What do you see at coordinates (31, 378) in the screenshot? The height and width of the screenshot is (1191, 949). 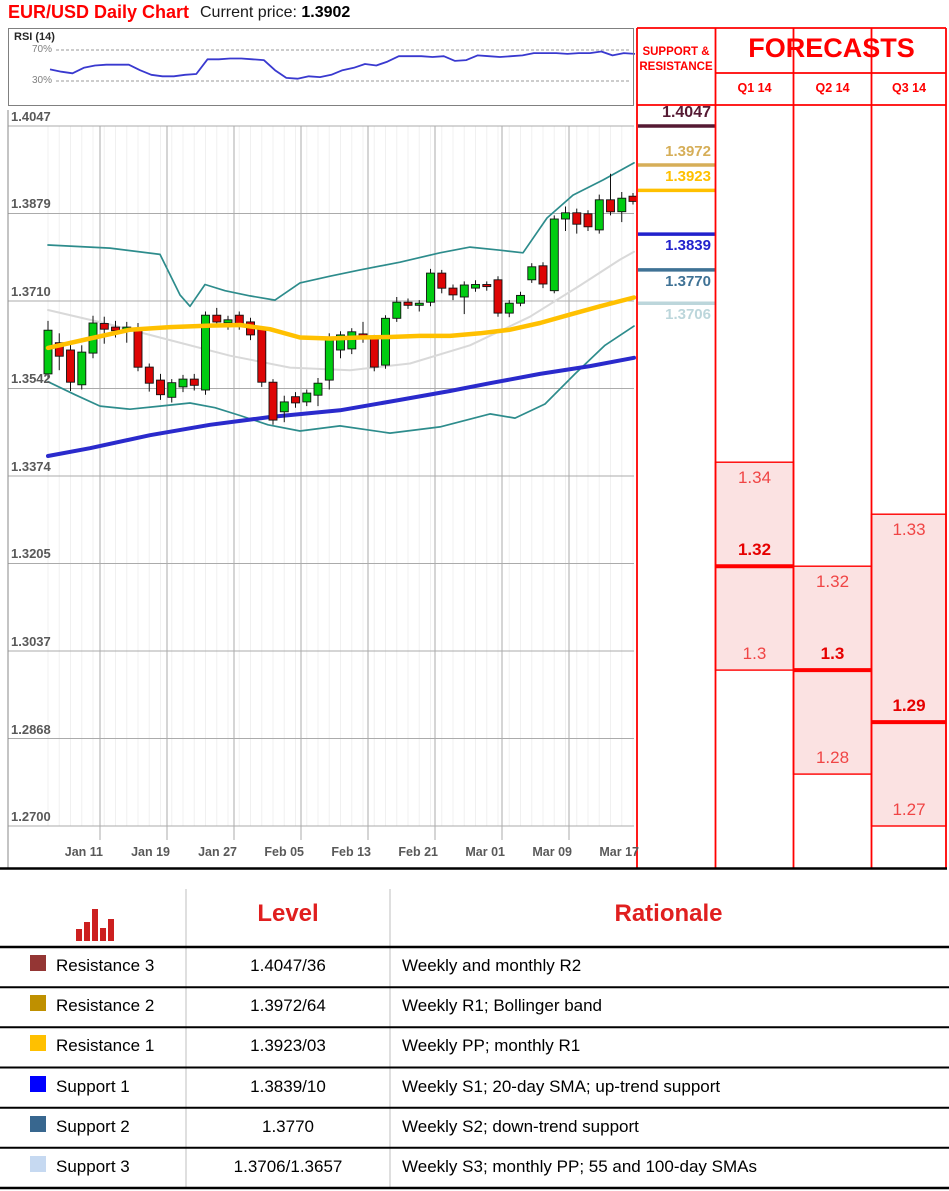 I see `y-axis-label: 1.3542` at bounding box center [31, 378].